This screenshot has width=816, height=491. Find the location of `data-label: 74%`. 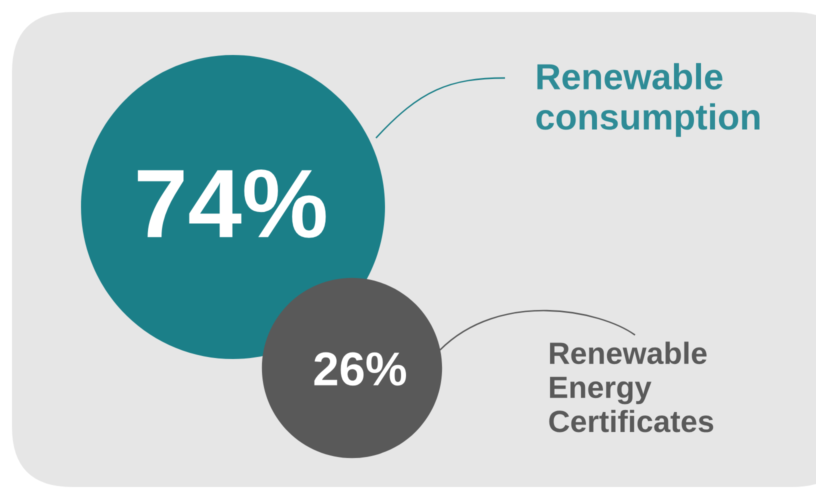

data-label: 74% is located at coordinates (232, 203).